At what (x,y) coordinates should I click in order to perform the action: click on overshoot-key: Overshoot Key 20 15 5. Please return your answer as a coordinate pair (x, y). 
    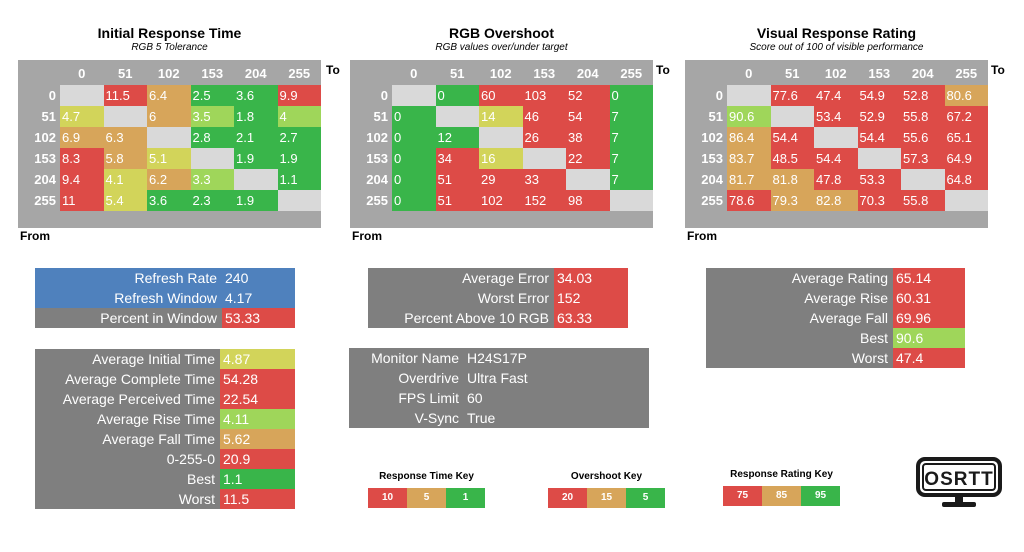
    Looking at the image, I should click on (607, 491).